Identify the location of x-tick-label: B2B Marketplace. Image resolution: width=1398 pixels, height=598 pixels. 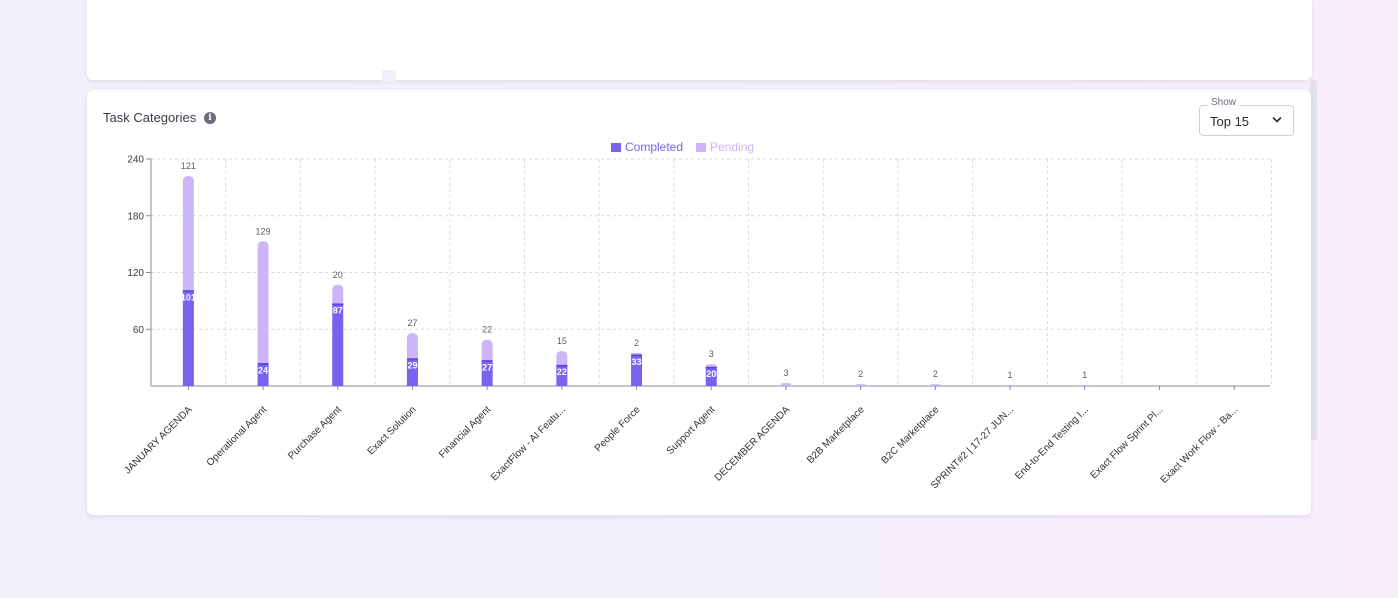
(836, 435).